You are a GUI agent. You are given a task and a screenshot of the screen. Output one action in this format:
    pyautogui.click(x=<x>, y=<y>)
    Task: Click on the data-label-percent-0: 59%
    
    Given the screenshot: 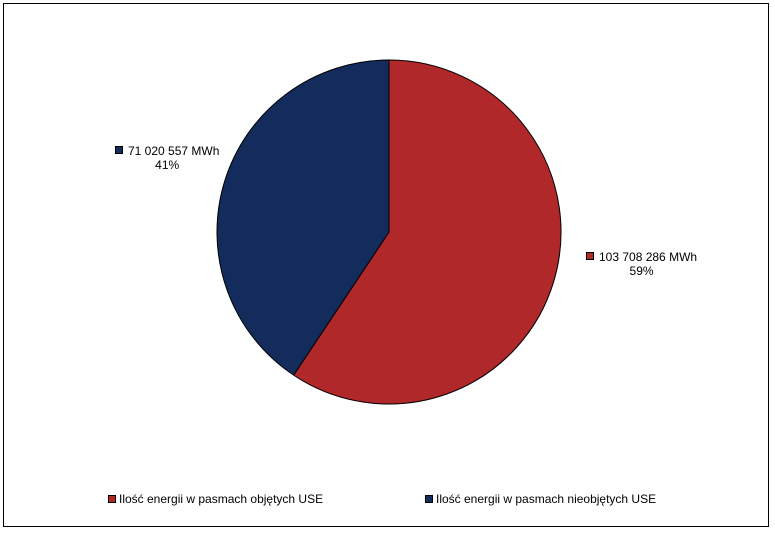 What is the action you would take?
    pyautogui.click(x=641, y=271)
    